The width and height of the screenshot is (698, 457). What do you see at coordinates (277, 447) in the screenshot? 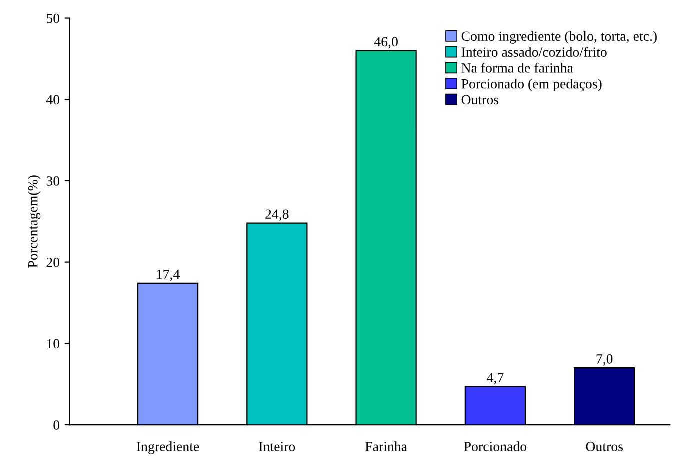
I see `x-tick-label: Inteiro` at bounding box center [277, 447].